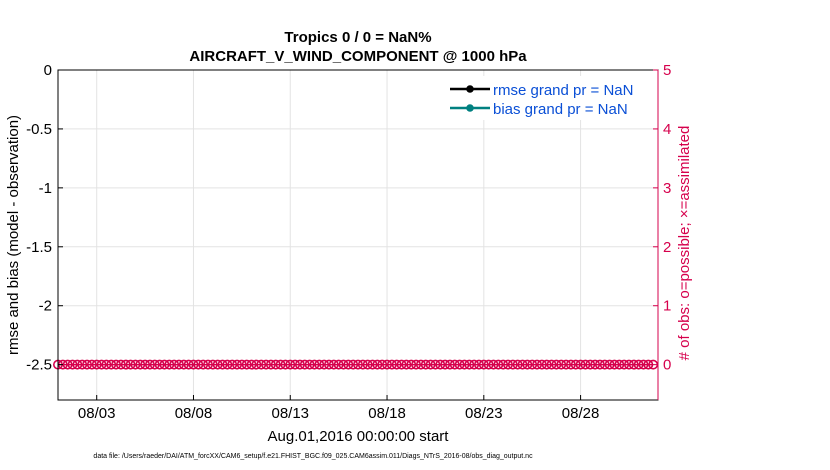 The width and height of the screenshot is (830, 470). Describe the element at coordinates (97, 413) in the screenshot. I see `x-tick-label: 08/03` at that location.